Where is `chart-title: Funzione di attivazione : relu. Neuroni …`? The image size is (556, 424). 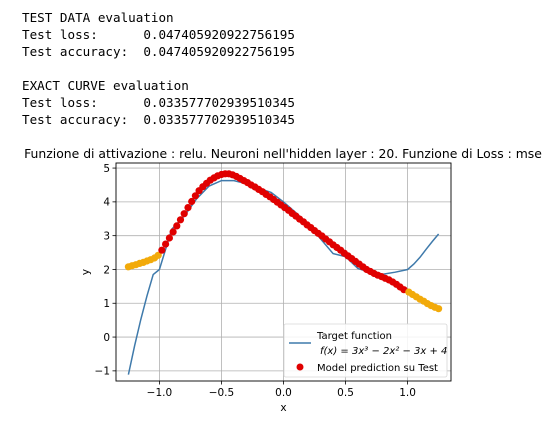 chart-title: Funzione di attivazione : relu. Neuroni … is located at coordinates (283, 153).